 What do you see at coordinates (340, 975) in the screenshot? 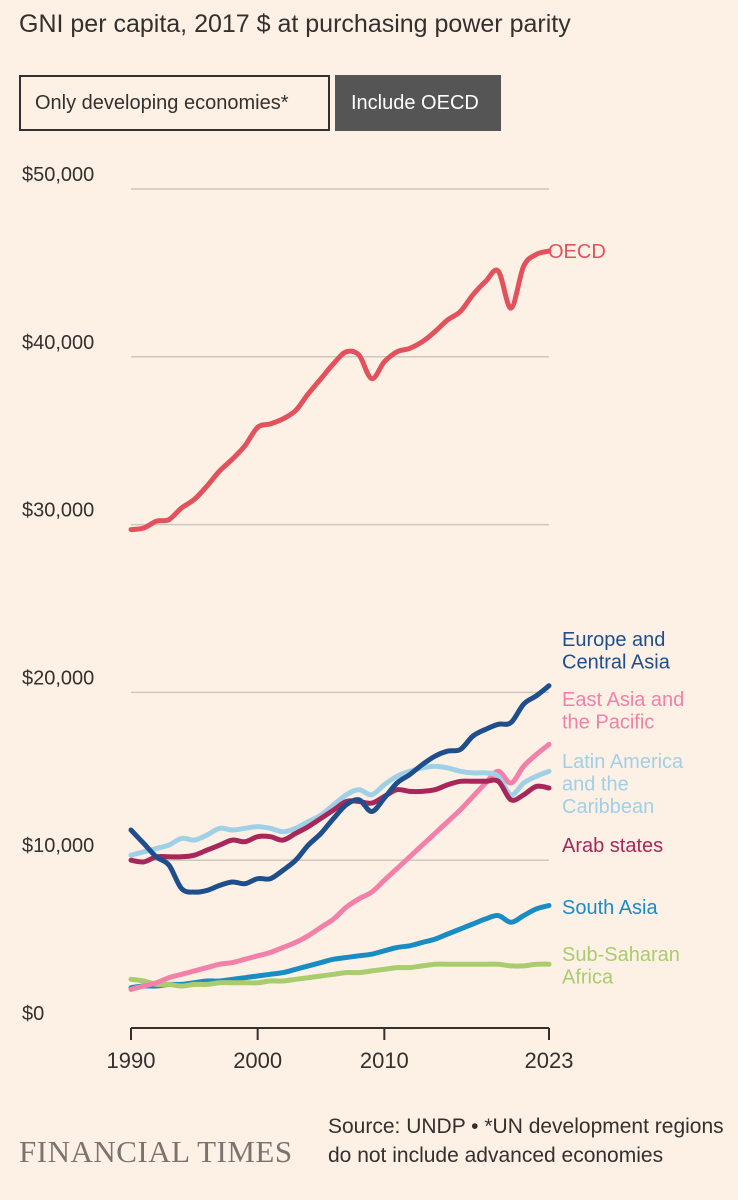
I see `series-line-sub-saharan-africa` at bounding box center [340, 975].